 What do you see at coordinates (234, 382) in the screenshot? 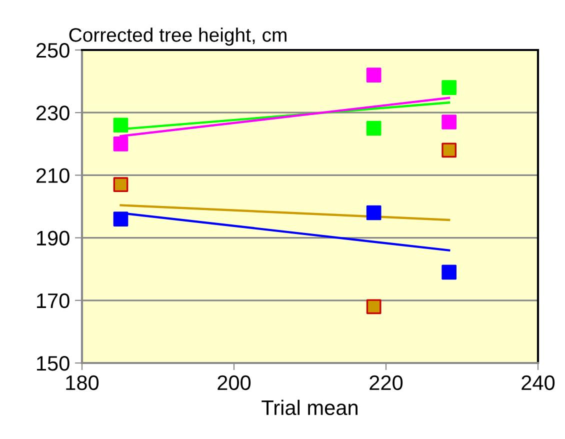
I see `x-tick-label: 200` at bounding box center [234, 382].